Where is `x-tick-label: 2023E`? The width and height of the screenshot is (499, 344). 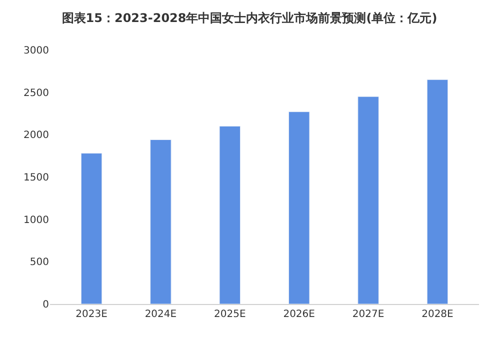 x-tick-label: 2023E is located at coordinates (92, 314).